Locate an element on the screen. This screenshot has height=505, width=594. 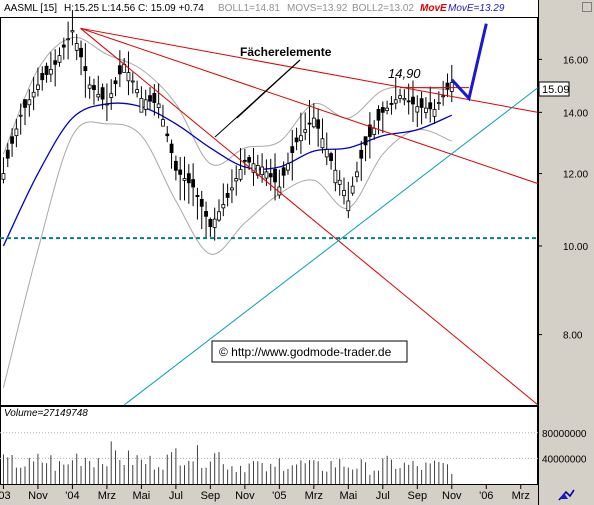
x-tick-label: '04 is located at coordinates (72, 496).